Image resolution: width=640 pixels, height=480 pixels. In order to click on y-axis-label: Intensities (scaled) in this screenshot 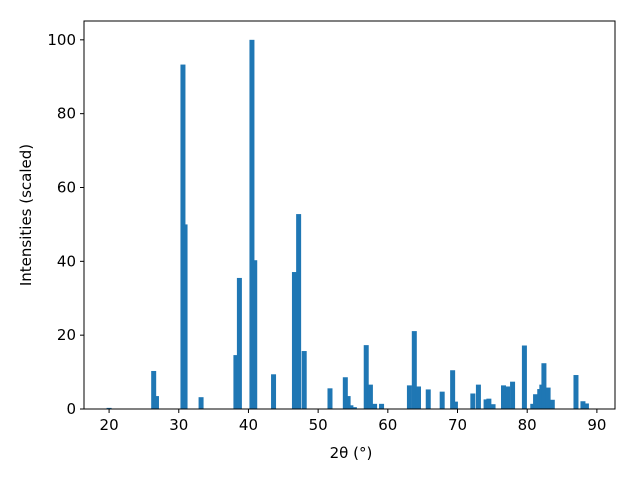, I will do `click(26, 215)`.